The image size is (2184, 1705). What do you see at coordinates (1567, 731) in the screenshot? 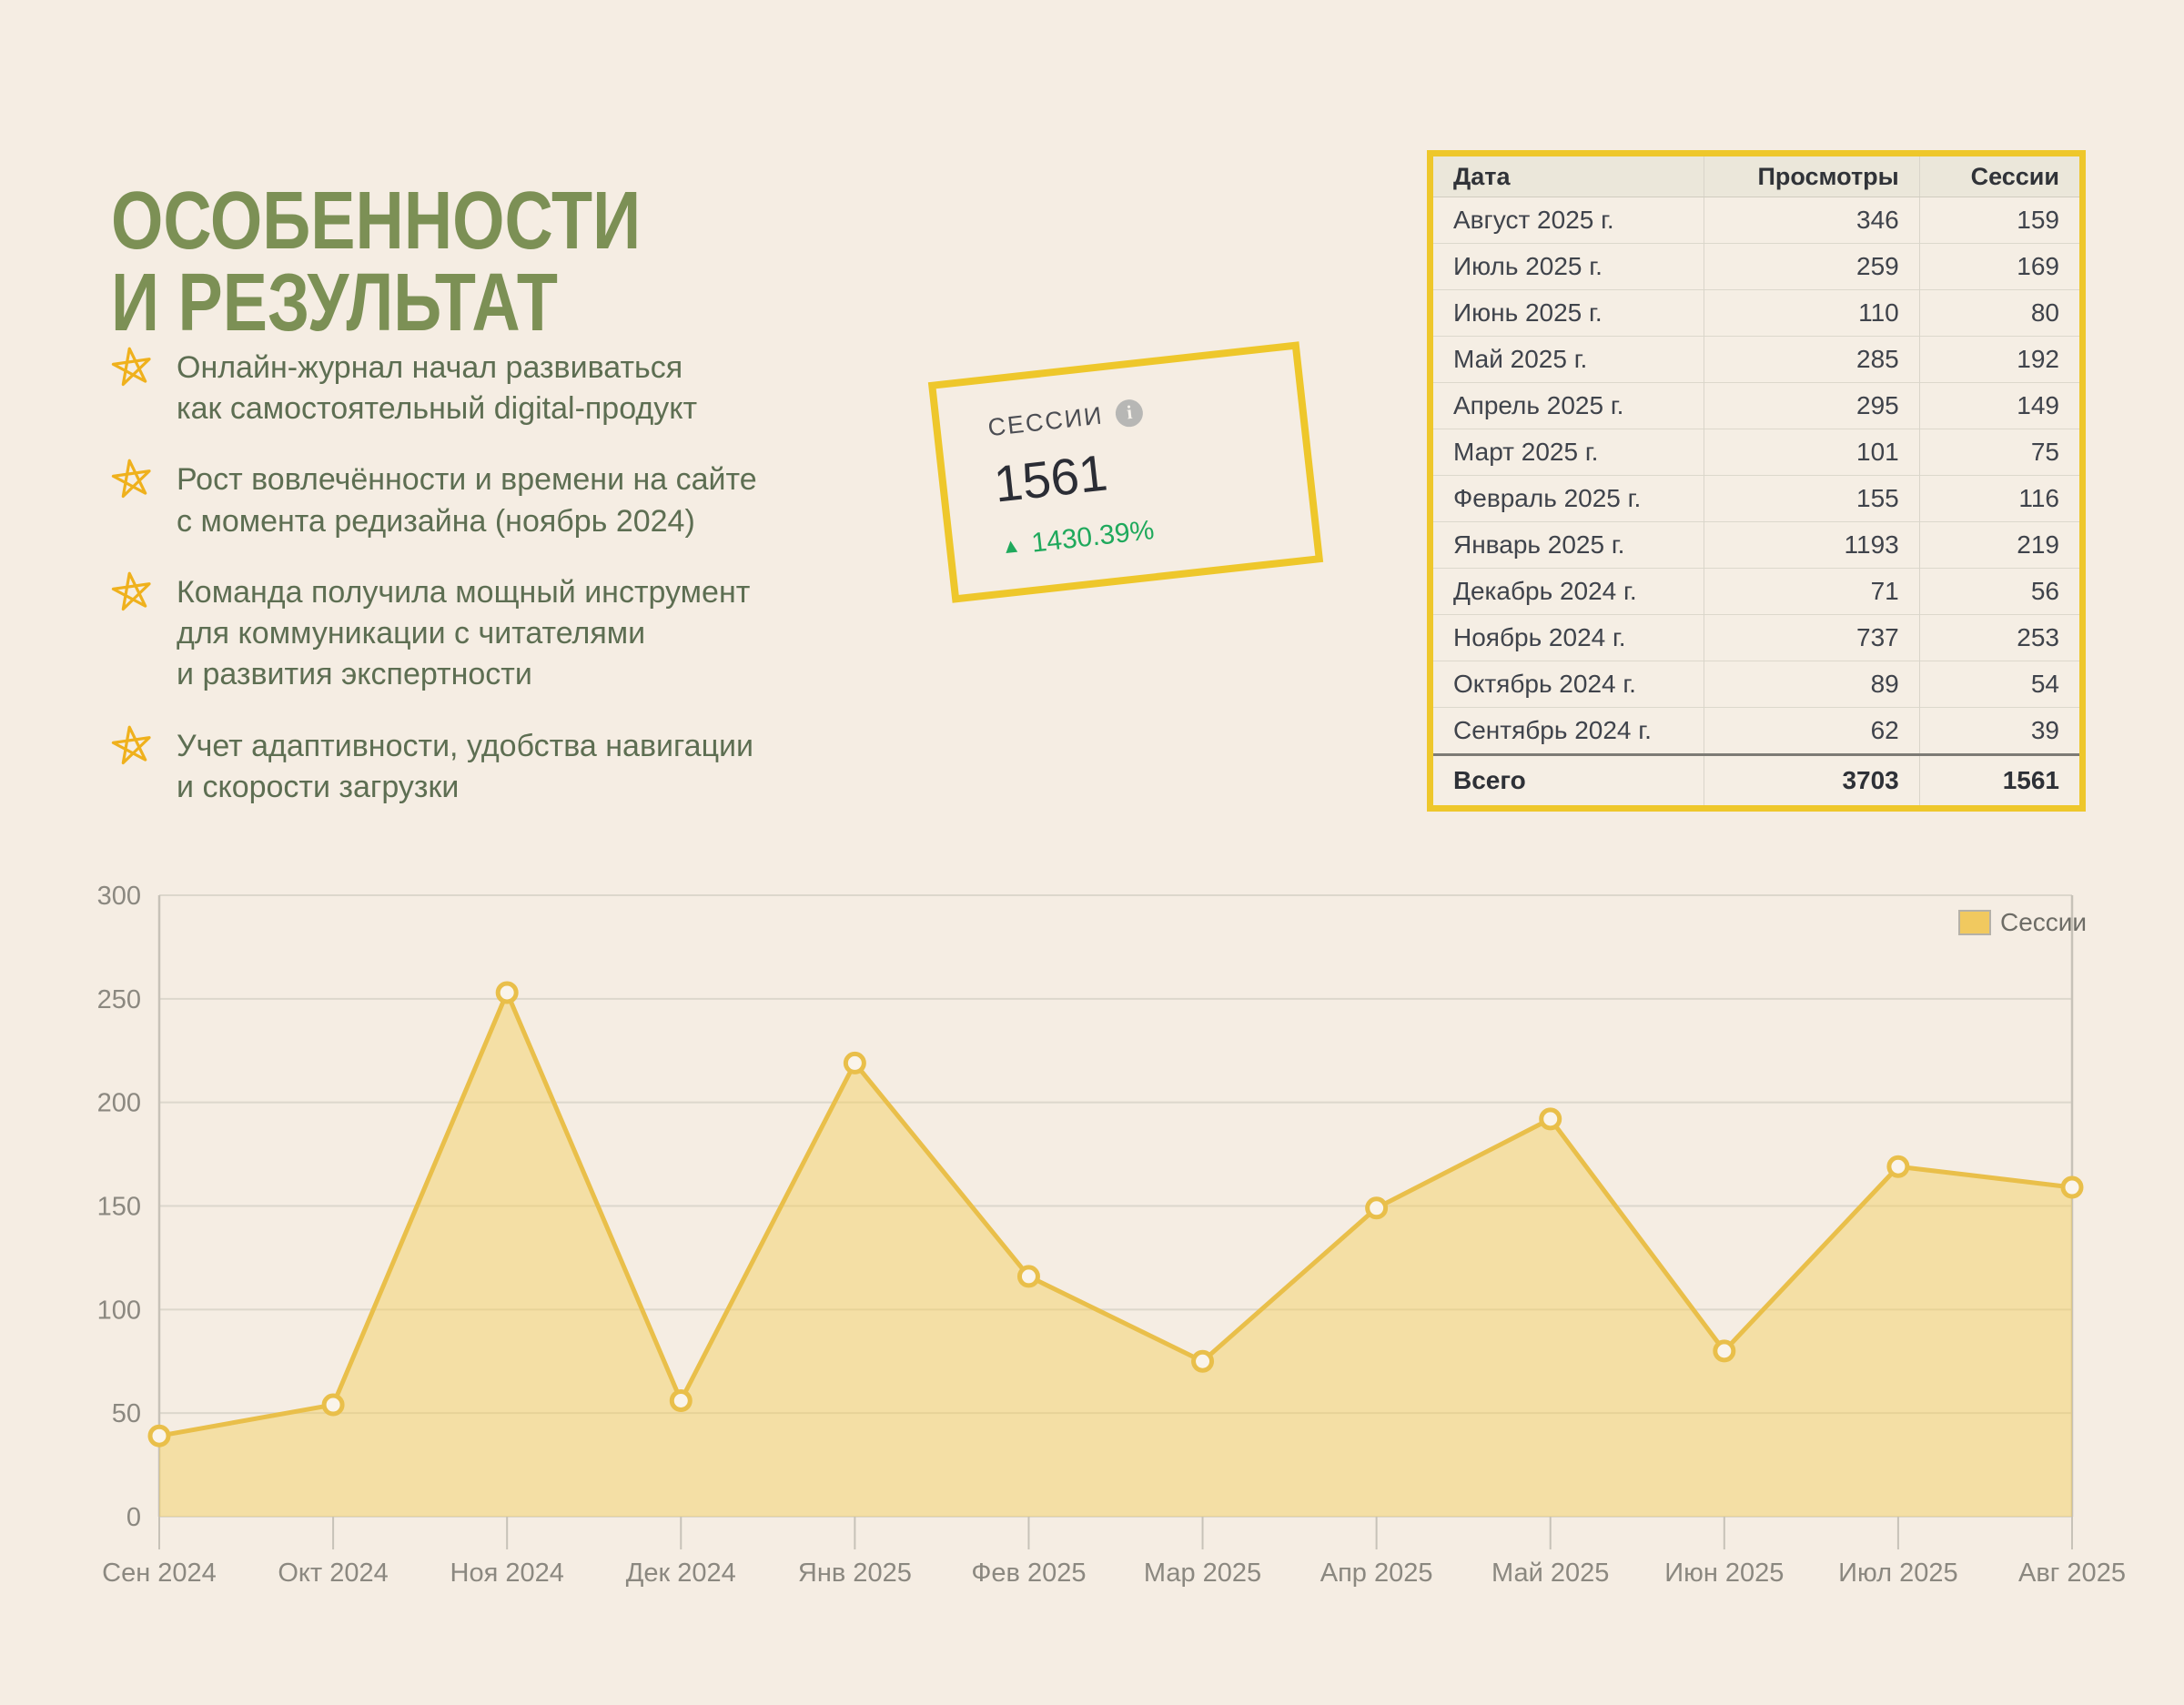
I see `cell-date: Сентябрь 2024 г.` at bounding box center [1567, 731].